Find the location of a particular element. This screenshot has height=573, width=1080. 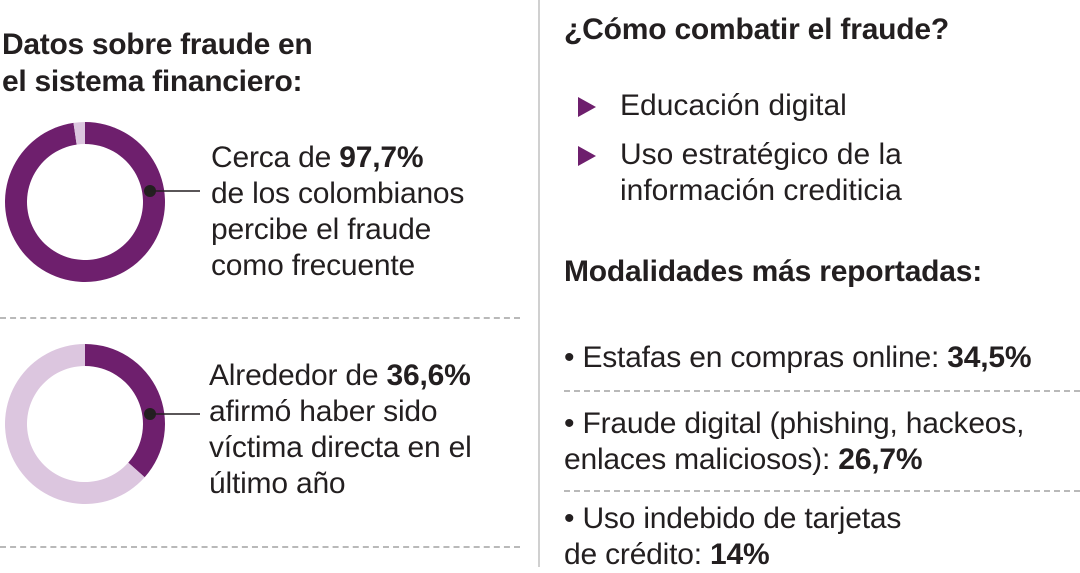

stat-2-line4: último año is located at coordinates (277, 483).